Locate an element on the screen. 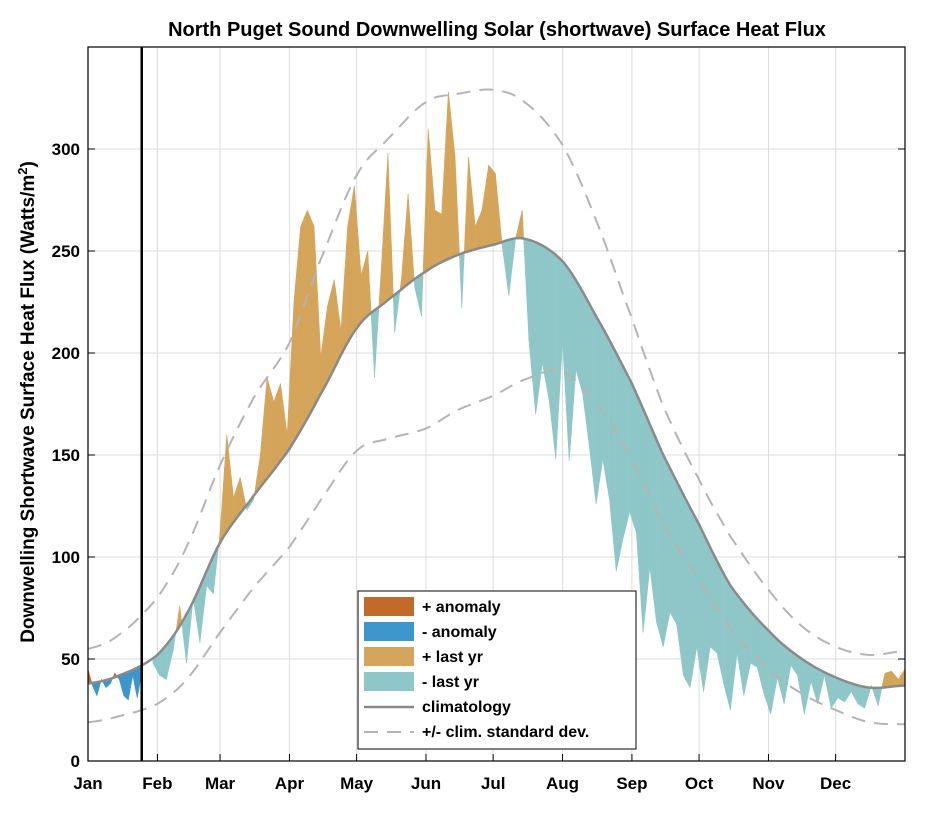  x-tick-label: Feb is located at coordinates (157, 783).